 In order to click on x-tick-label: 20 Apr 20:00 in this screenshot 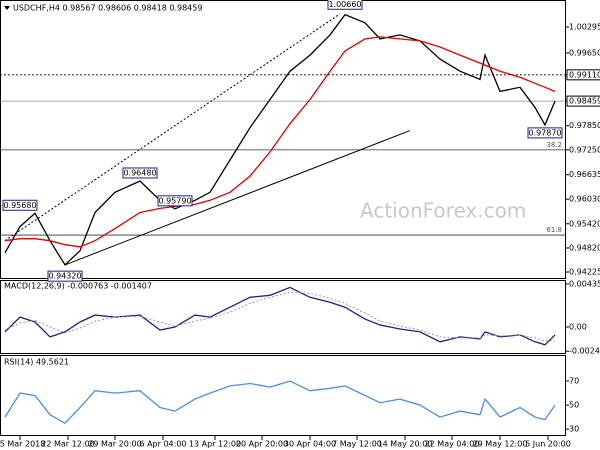, I will do `click(262, 444)`.